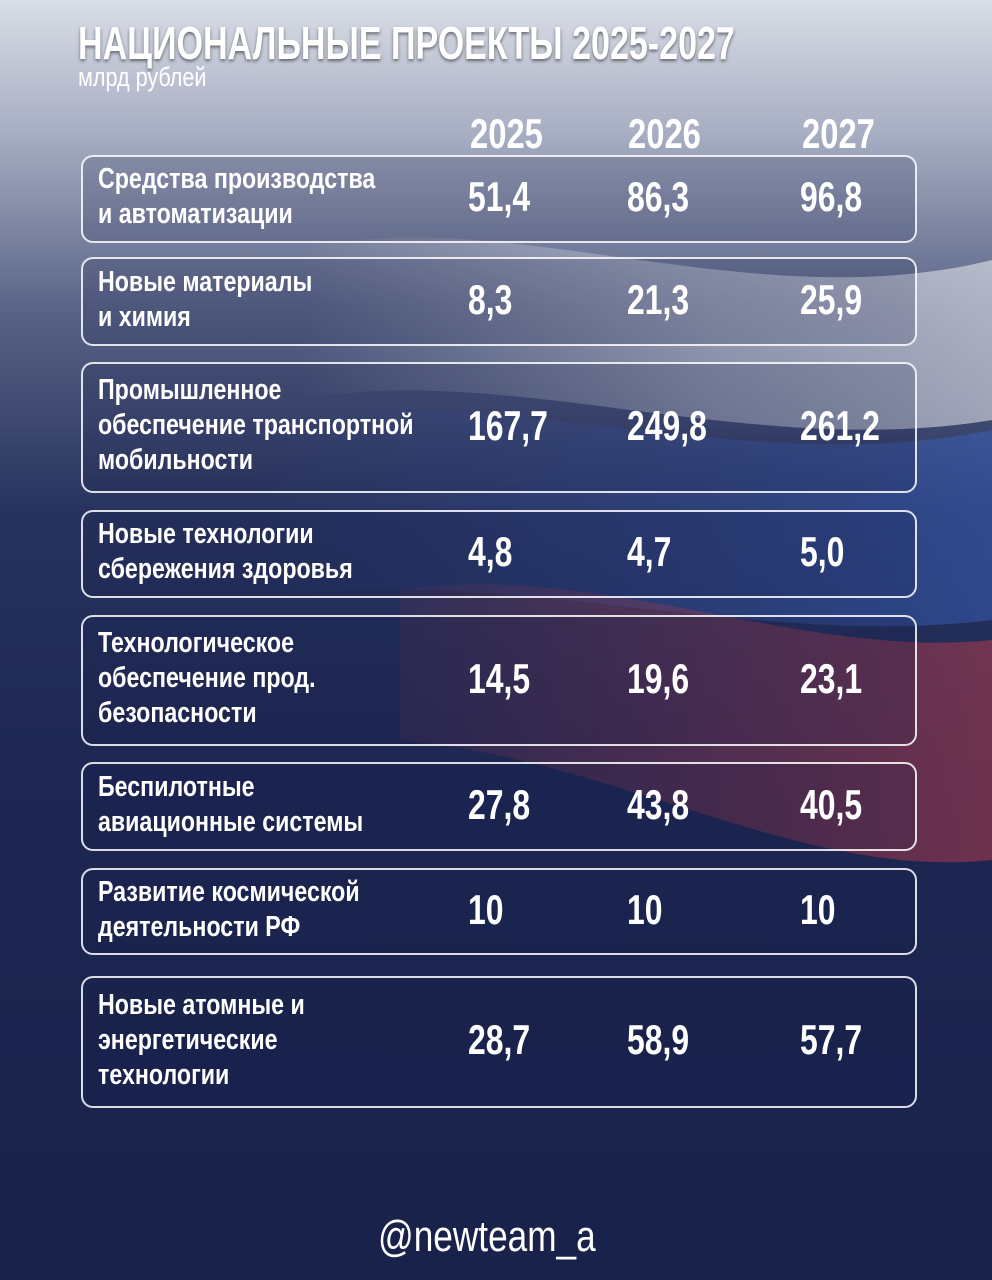  I want to click on cell-value: 14,5, so click(499, 678).